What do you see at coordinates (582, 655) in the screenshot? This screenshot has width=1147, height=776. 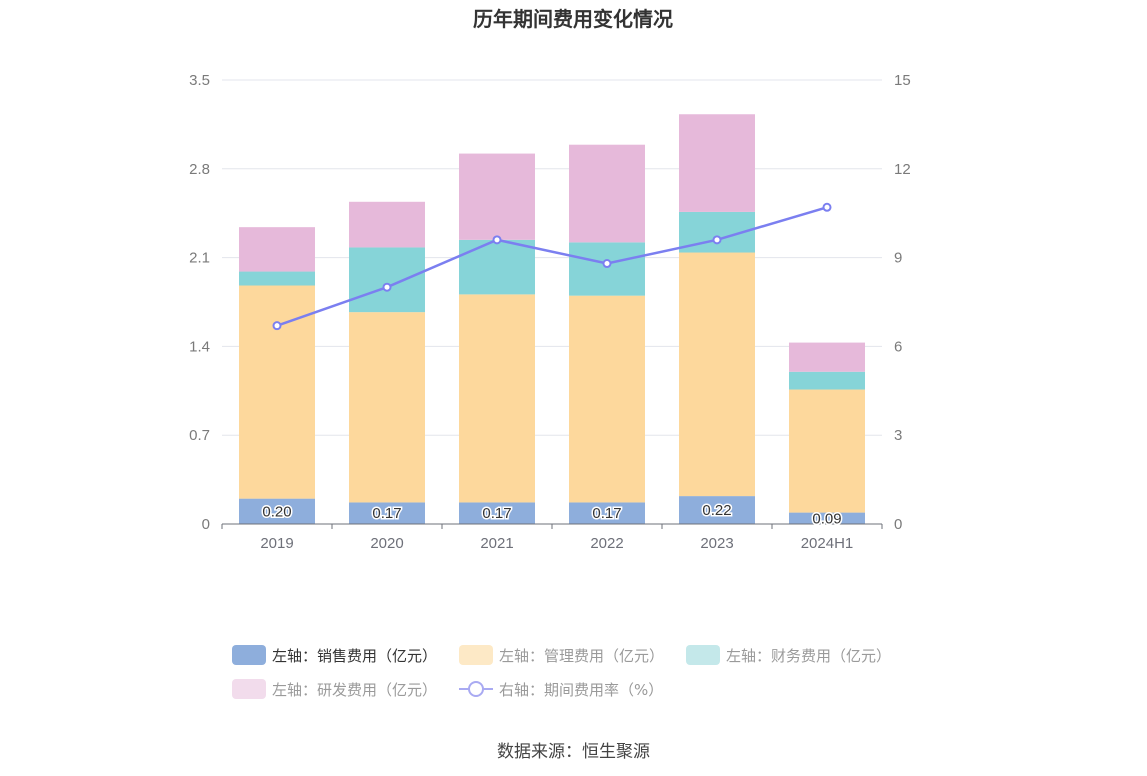 I see `legend-label-admin: 左轴：管理费用（亿元）` at bounding box center [582, 655].